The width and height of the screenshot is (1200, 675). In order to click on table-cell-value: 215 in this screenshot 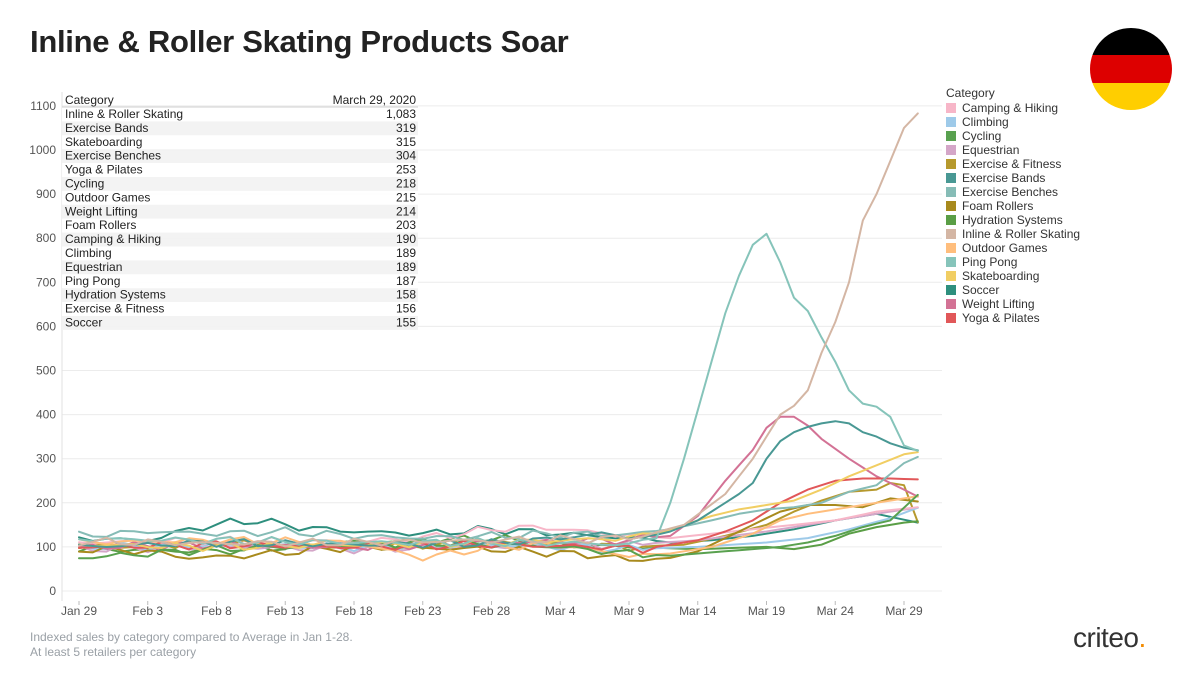, I will do `click(406, 197)`.